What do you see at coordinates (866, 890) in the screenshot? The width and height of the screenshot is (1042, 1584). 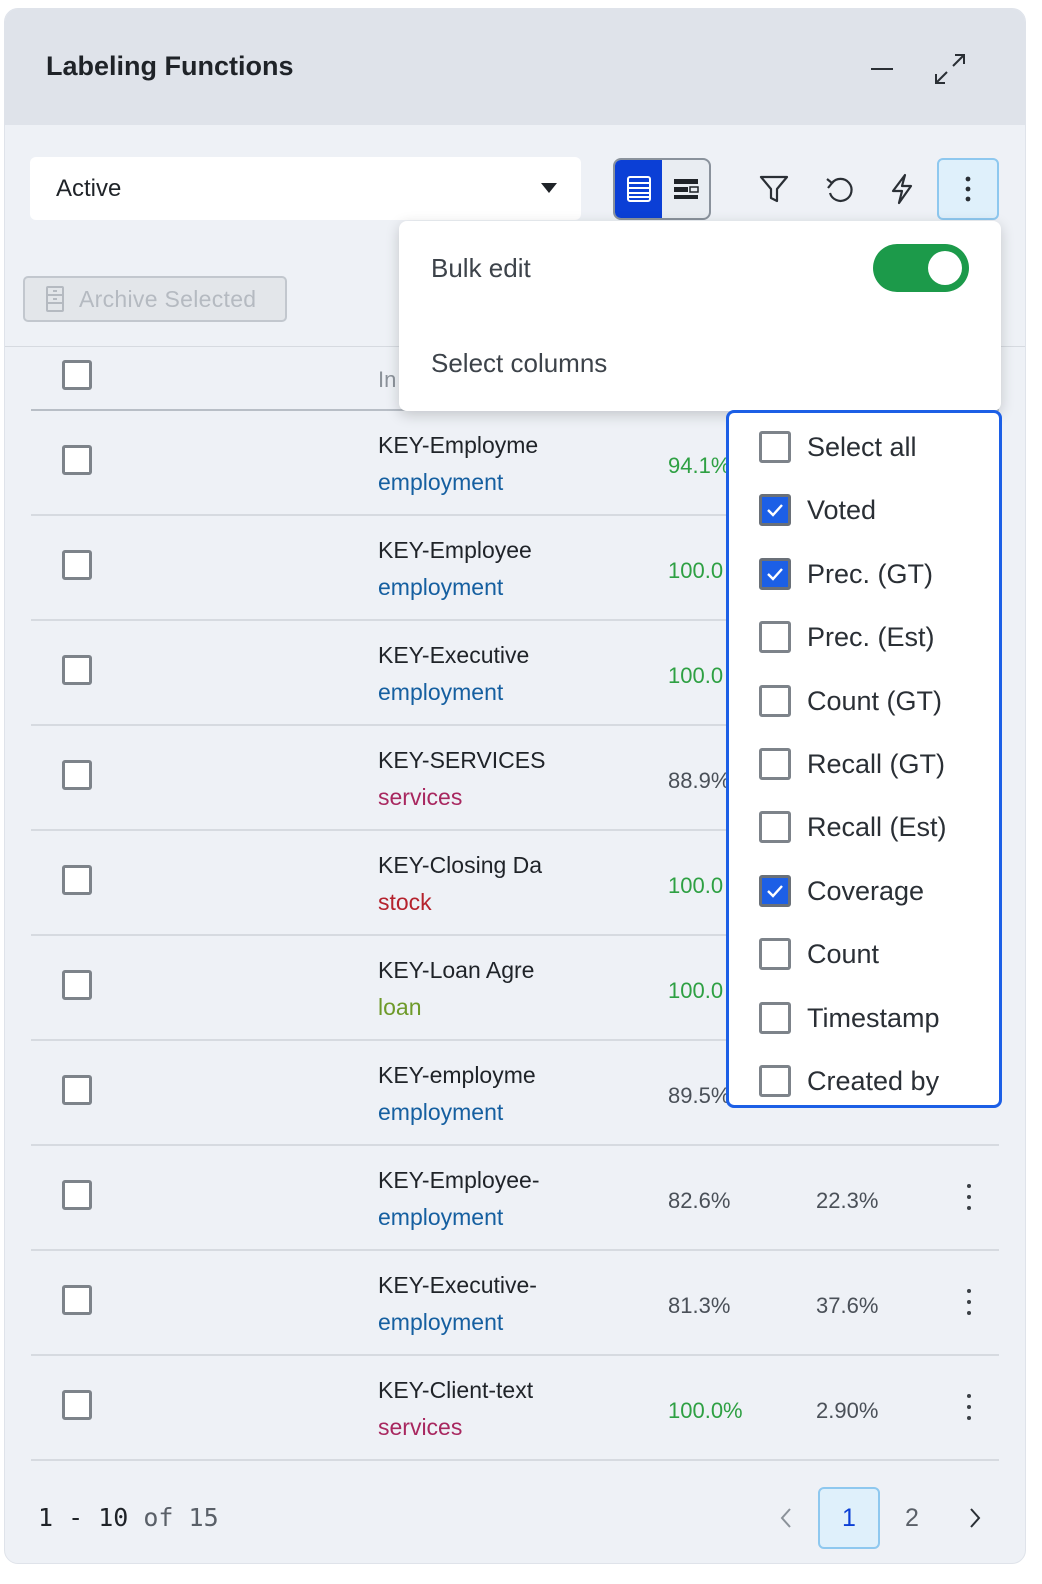 I see `column-option-label: Coverage` at bounding box center [866, 890].